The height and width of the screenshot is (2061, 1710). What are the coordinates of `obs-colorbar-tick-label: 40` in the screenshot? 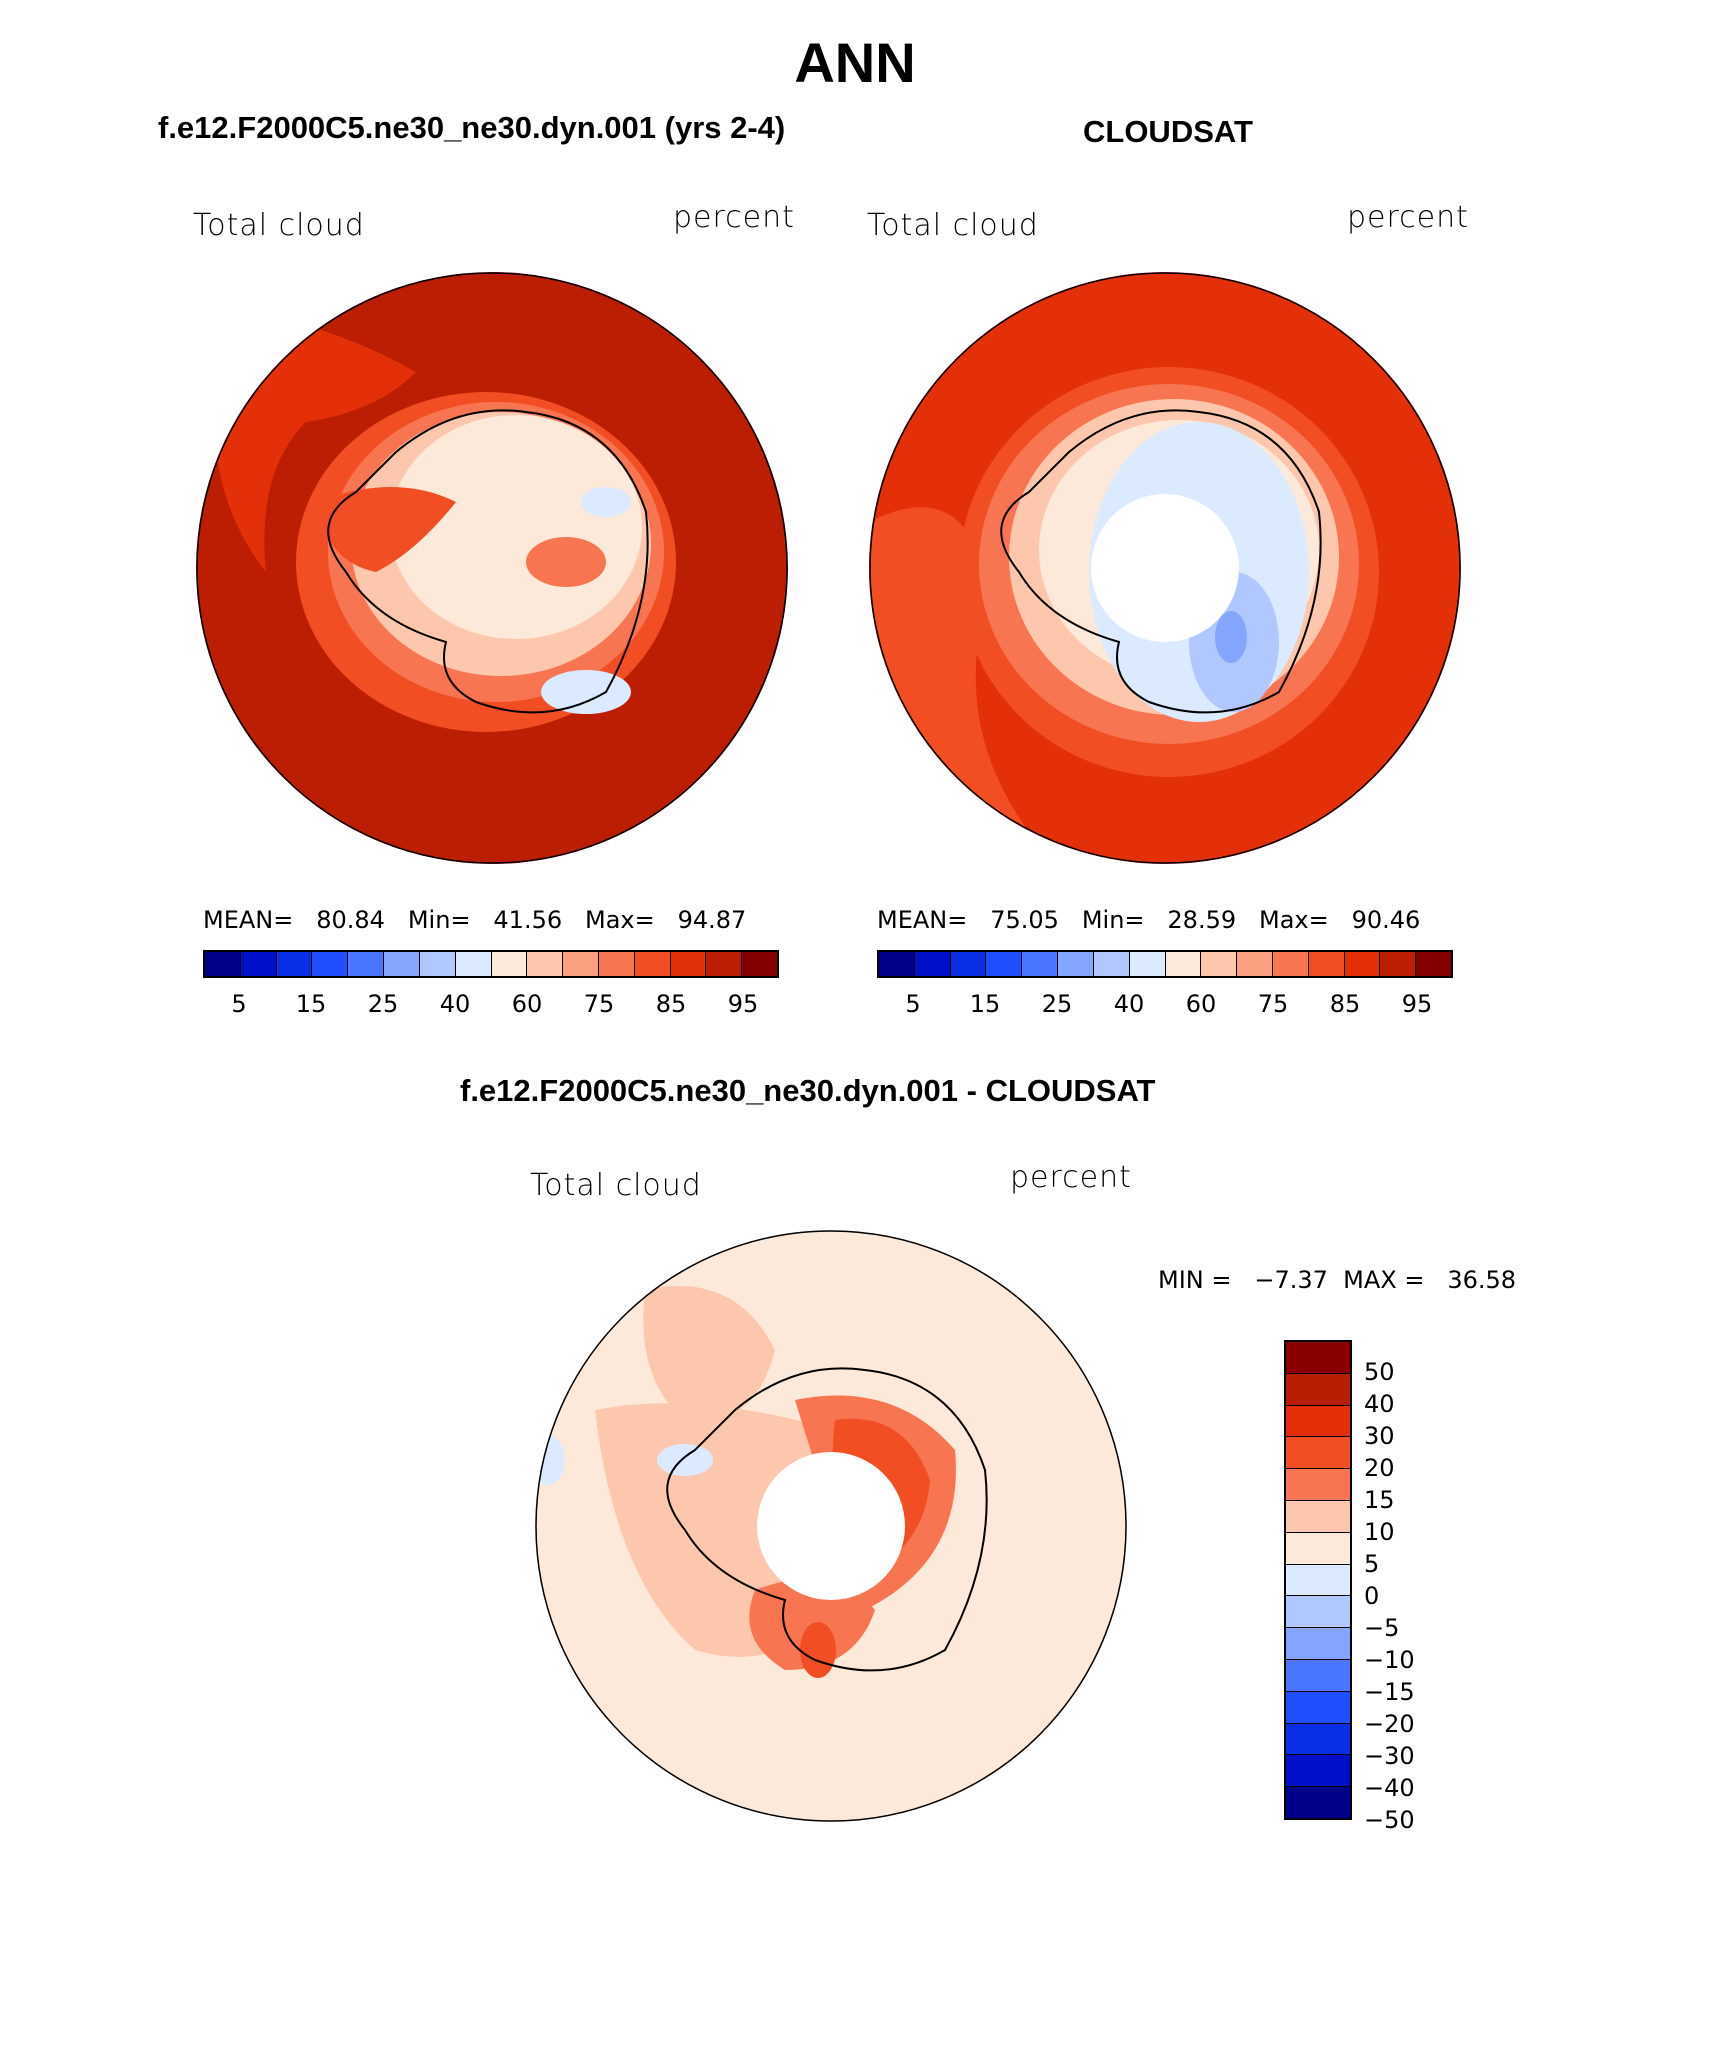 It's located at (1129, 1004).